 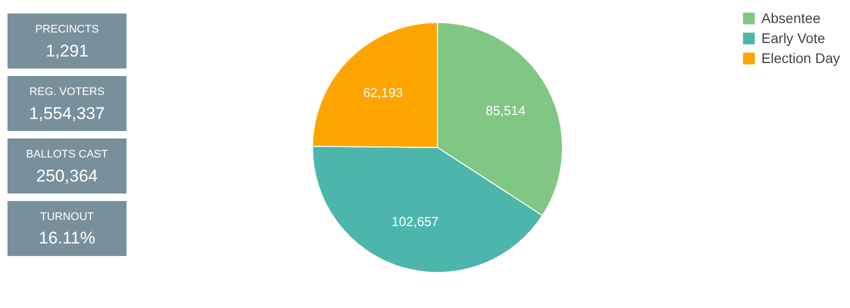 I want to click on text: REG. VOTERS, so click(x=67, y=92).